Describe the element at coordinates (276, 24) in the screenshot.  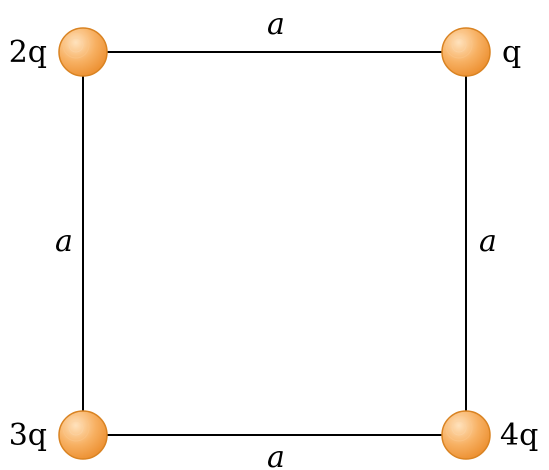
I see `side-label-top: a` at that location.